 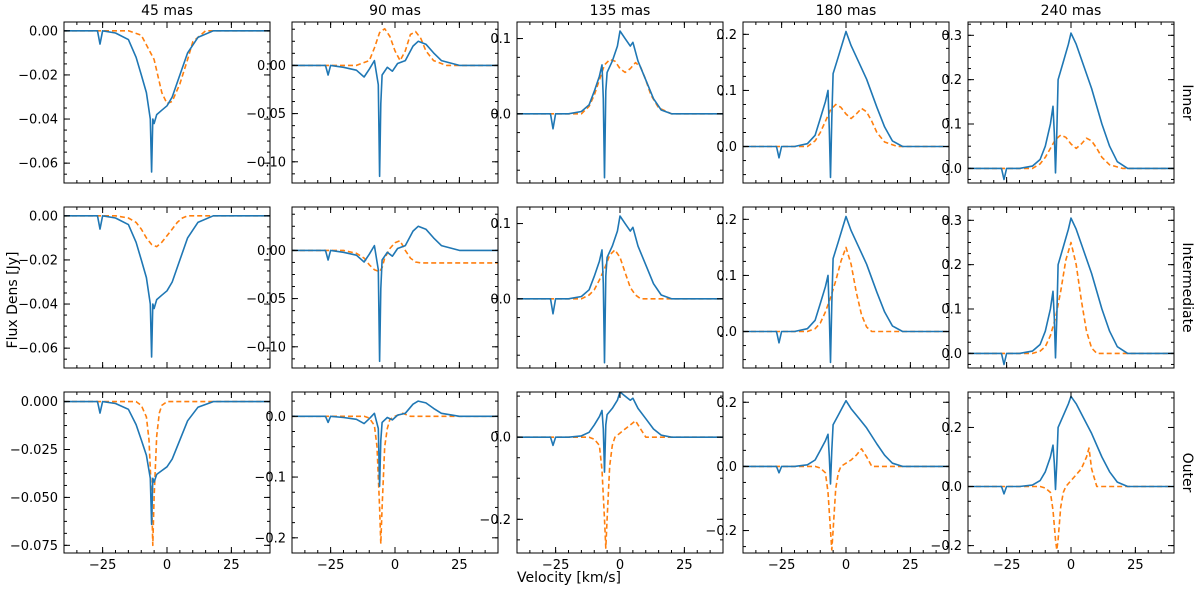 I want to click on panel-inner-180-mas: 0.2 0.1 0.0, so click(x=833, y=102).